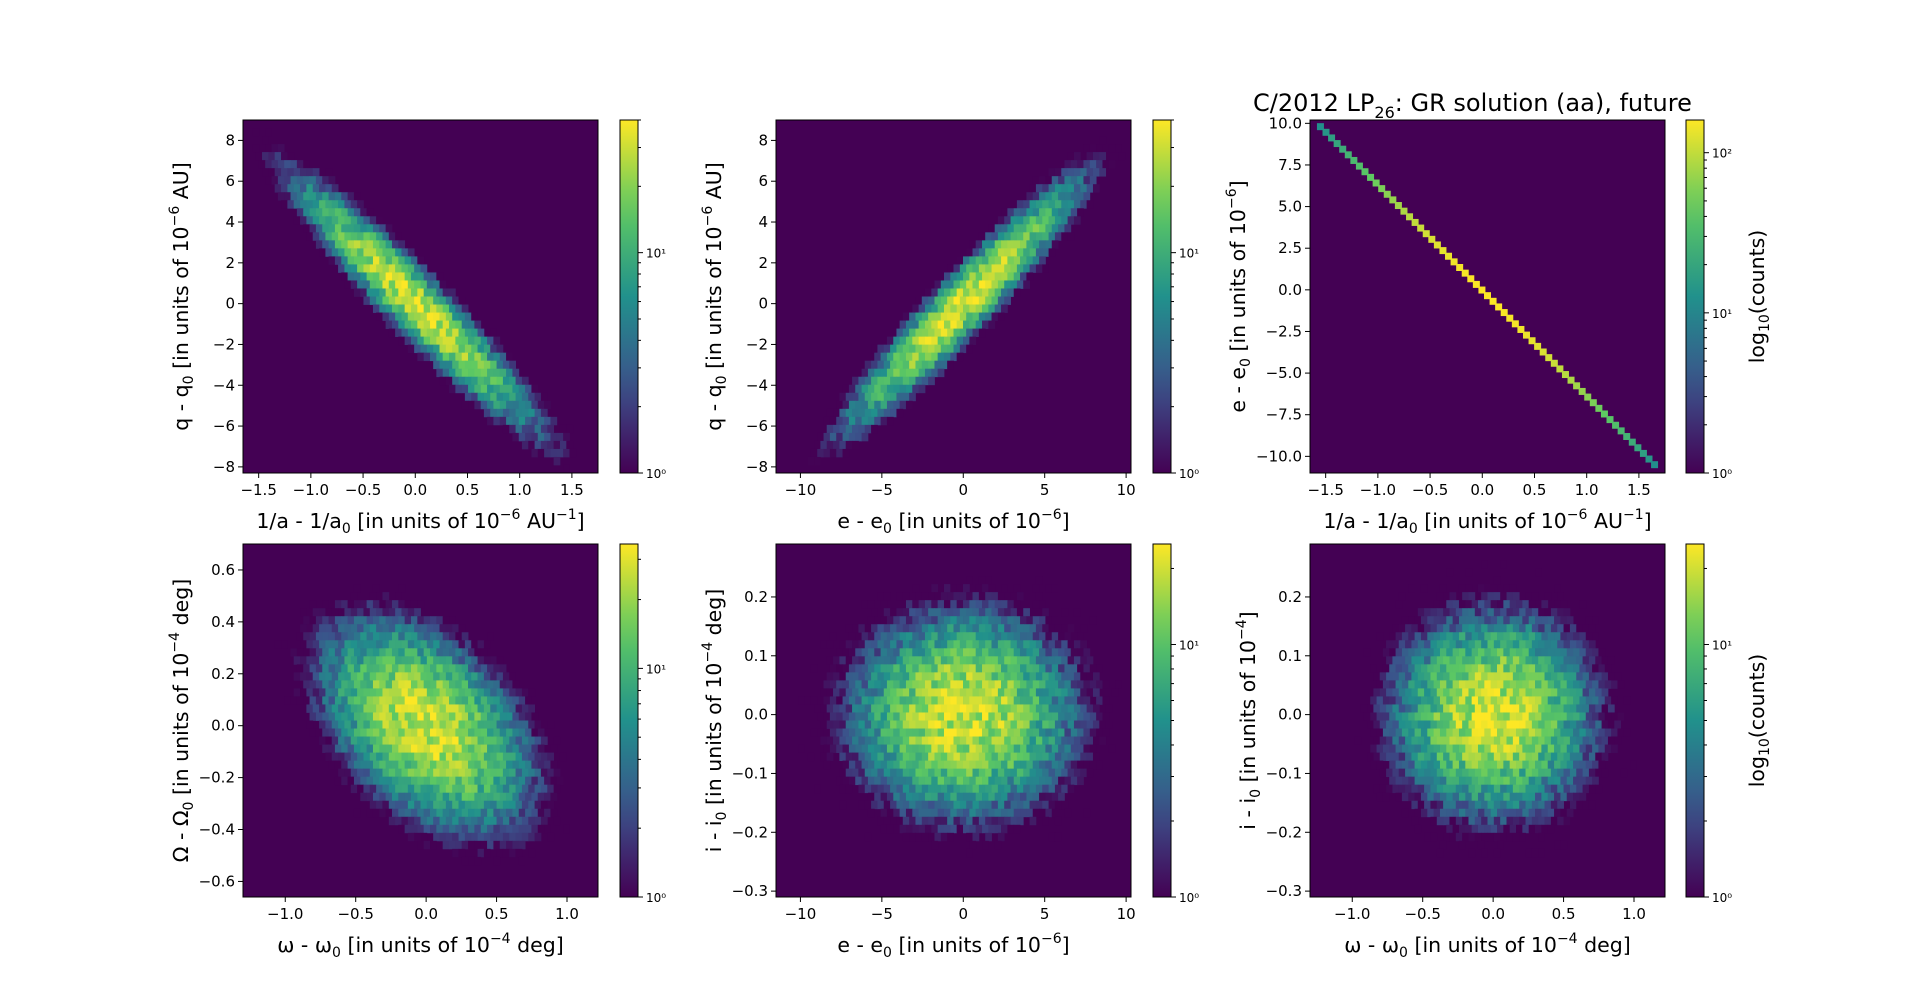 This screenshot has width=1920, height=994. Describe the element at coordinates (223, 674) in the screenshot. I see `y-tick-label: 0.2` at that location.